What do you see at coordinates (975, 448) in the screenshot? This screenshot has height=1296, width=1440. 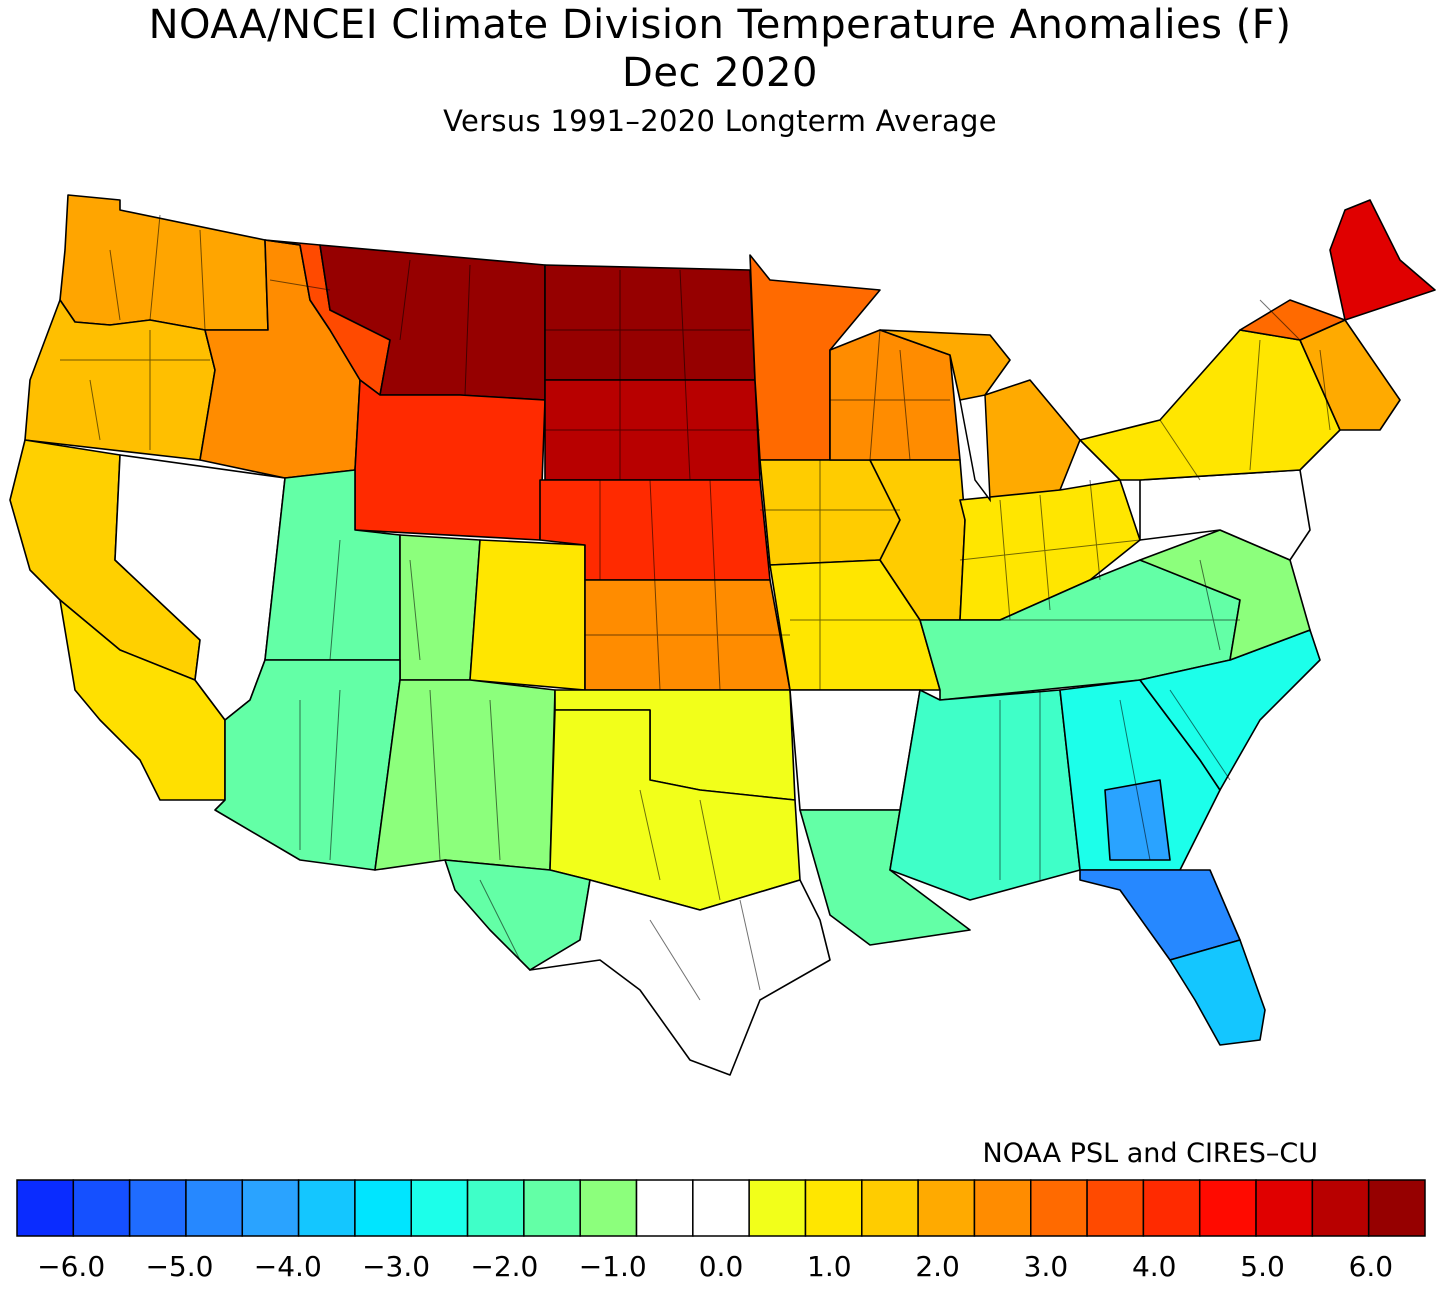 I see `lake-michigan` at bounding box center [975, 448].